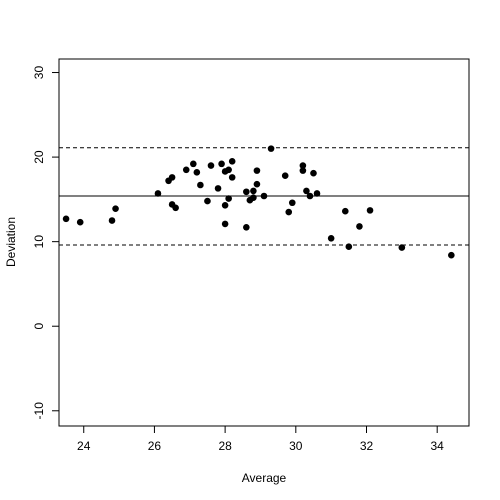  Describe the element at coordinates (11, 242) in the screenshot. I see `y-axis-title: Deviation` at that location.